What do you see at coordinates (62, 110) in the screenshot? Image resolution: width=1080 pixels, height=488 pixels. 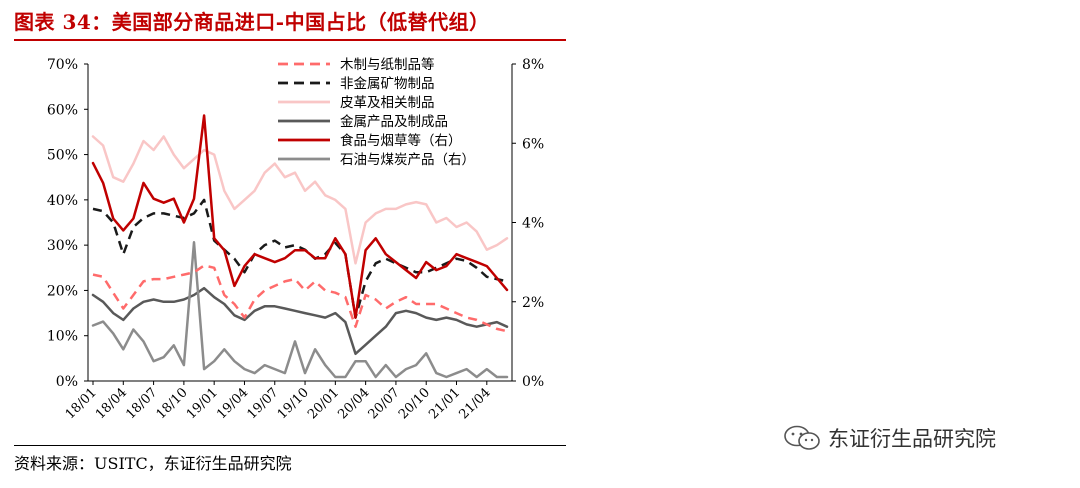 I see `left-tick-label: 60%` at bounding box center [62, 110].